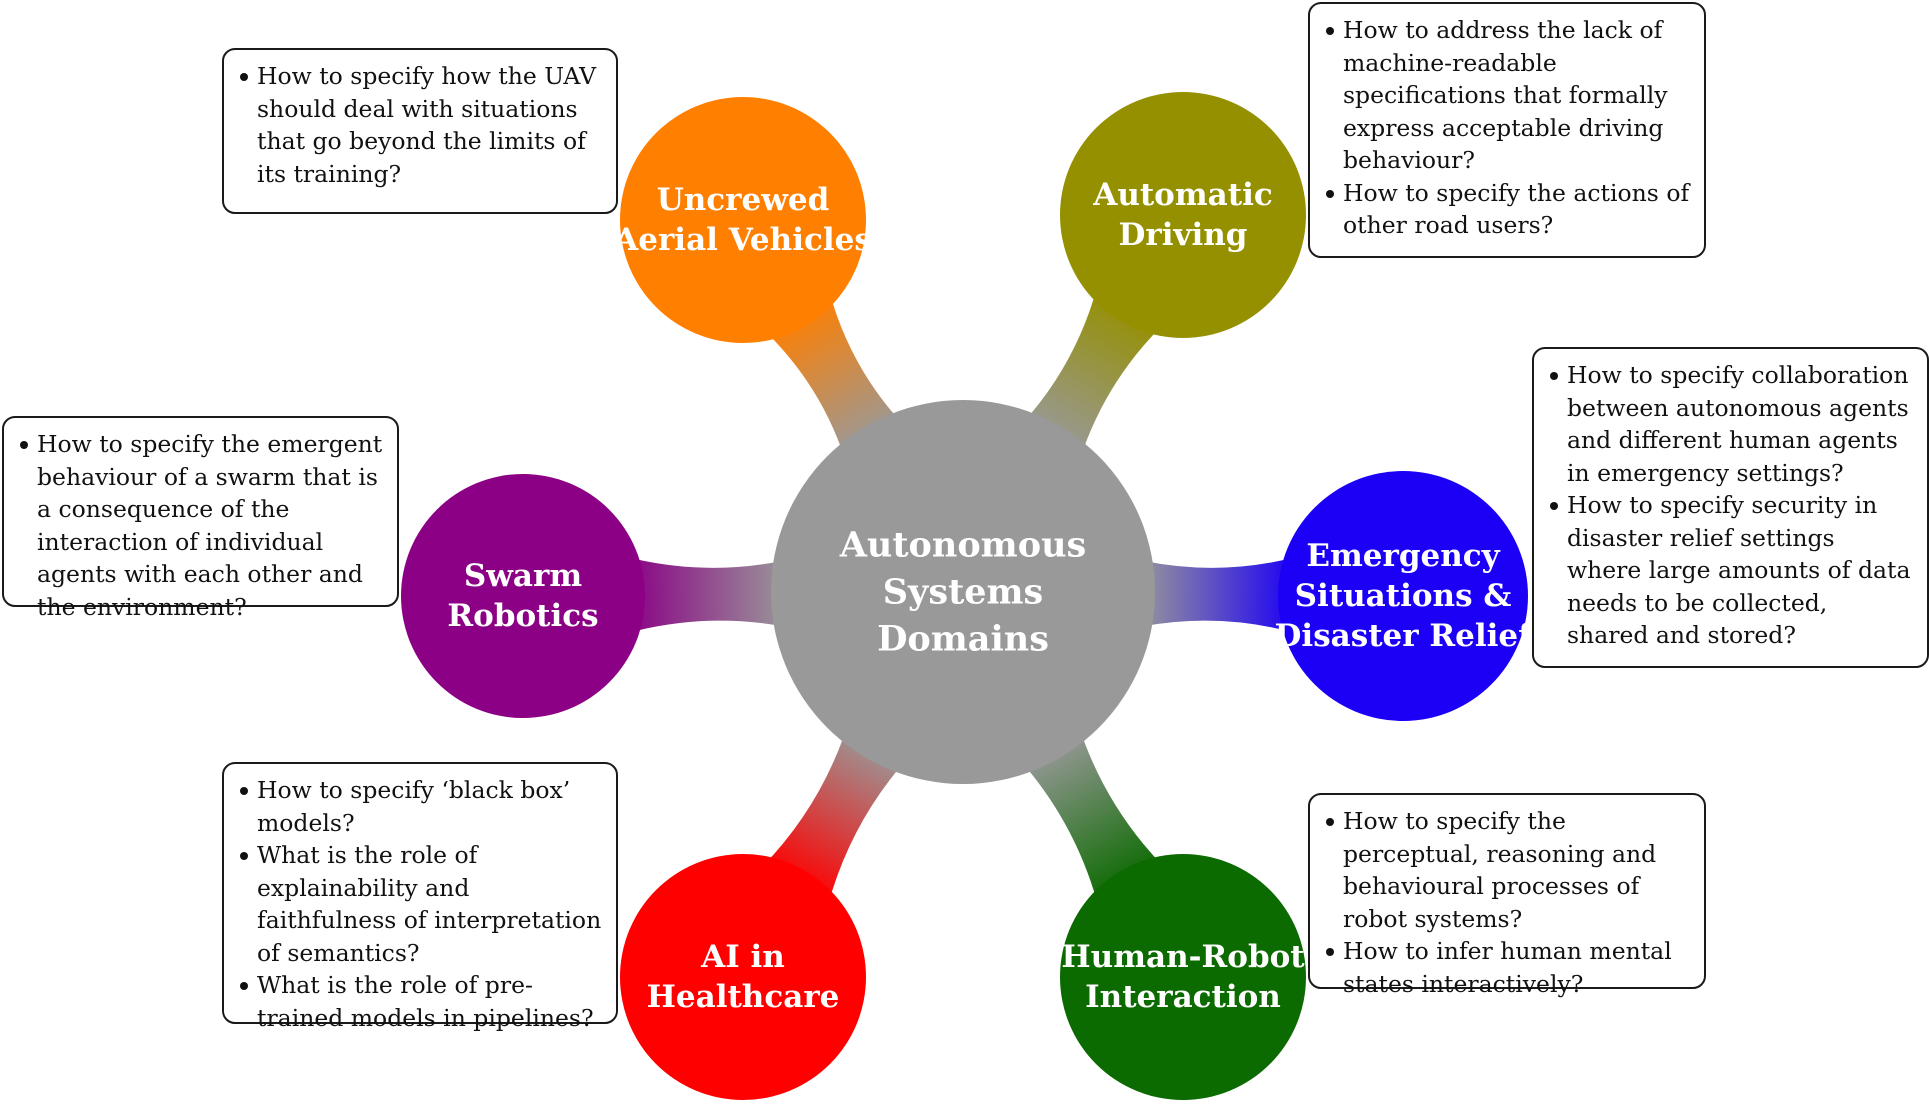  Describe the element at coordinates (523, 576) in the screenshot. I see `domain-label-line: Swarm` at that location.